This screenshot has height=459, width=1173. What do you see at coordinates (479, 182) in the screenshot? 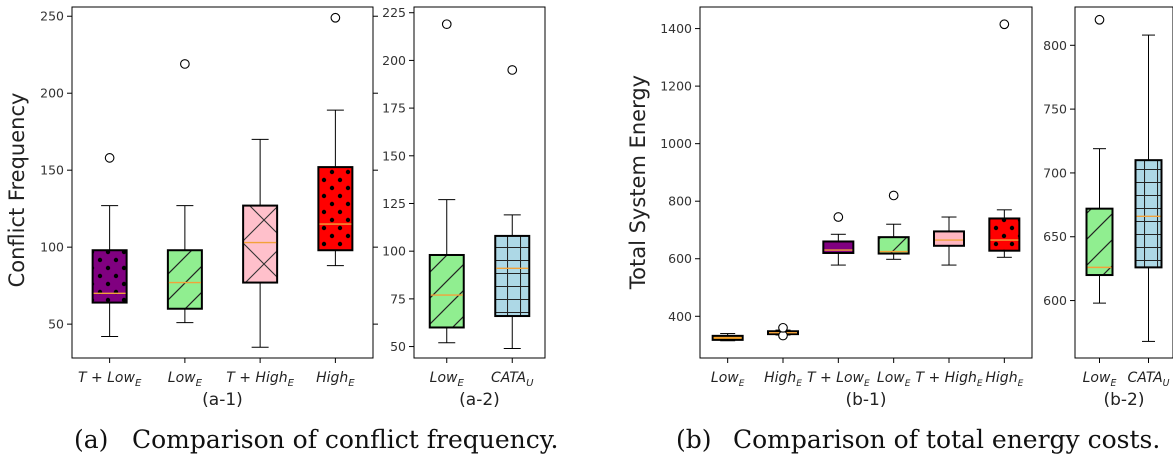
I see `axes-frame-a2` at bounding box center [479, 182].